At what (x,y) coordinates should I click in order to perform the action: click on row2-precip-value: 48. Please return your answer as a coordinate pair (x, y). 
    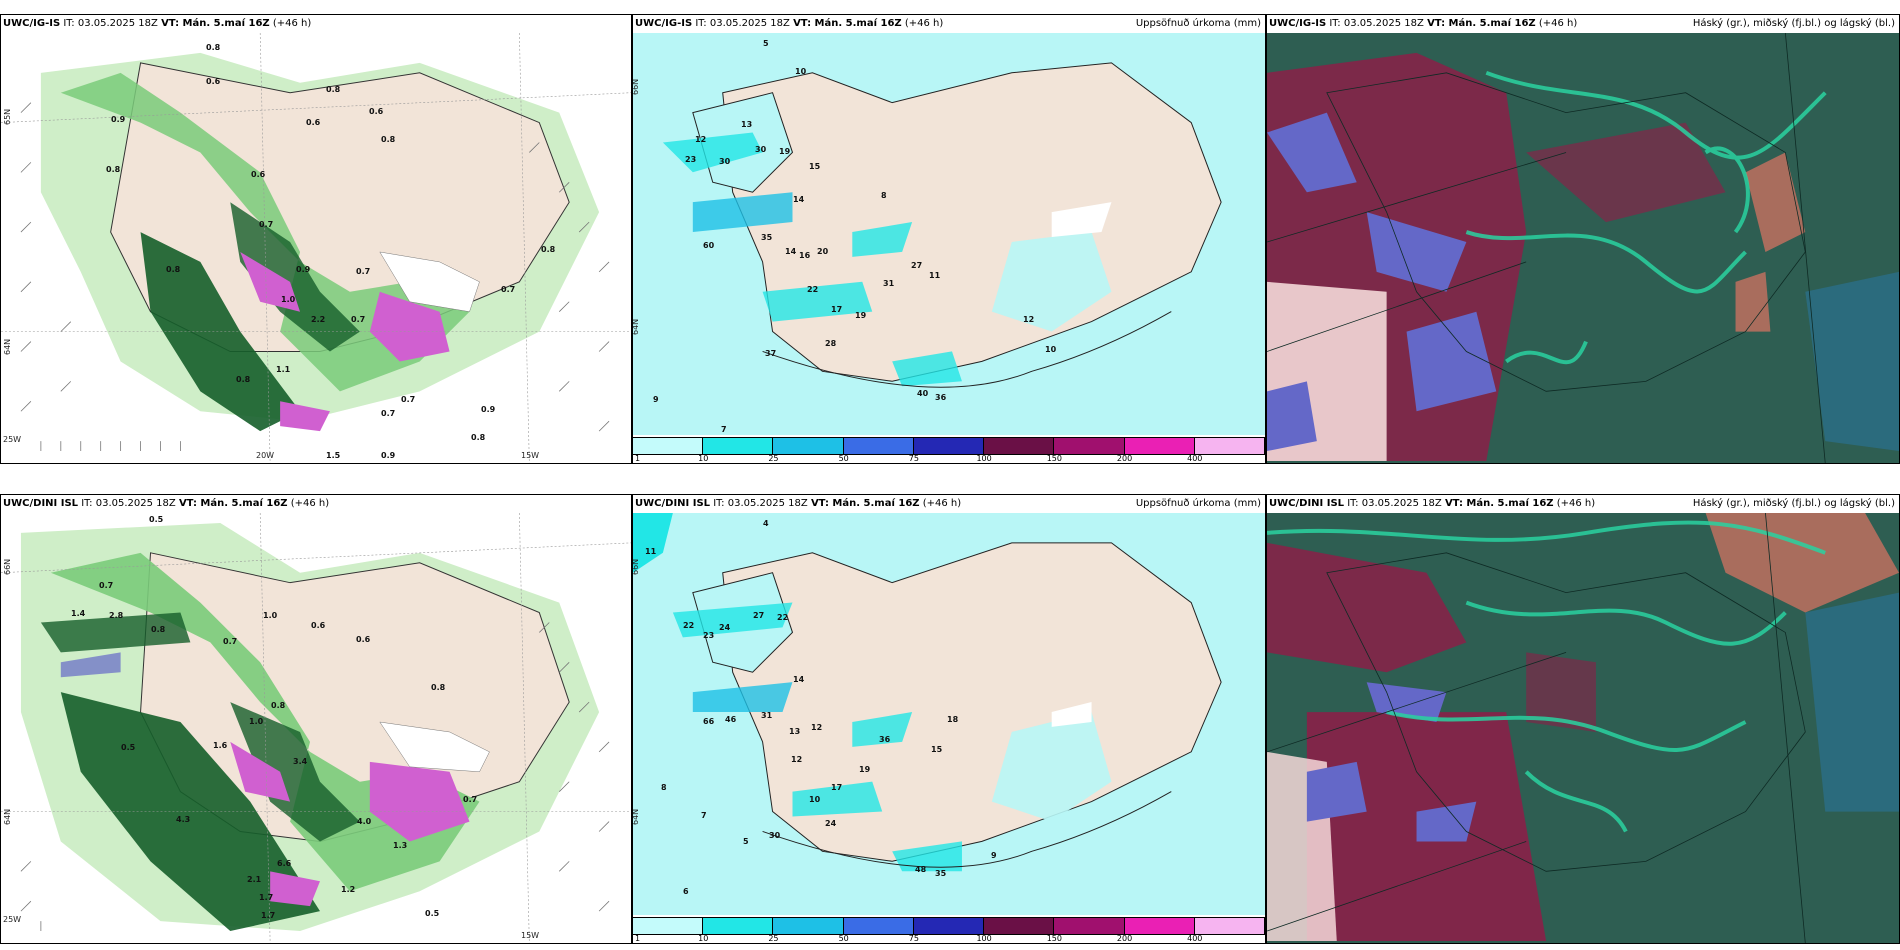
    Looking at the image, I should click on (921, 869).